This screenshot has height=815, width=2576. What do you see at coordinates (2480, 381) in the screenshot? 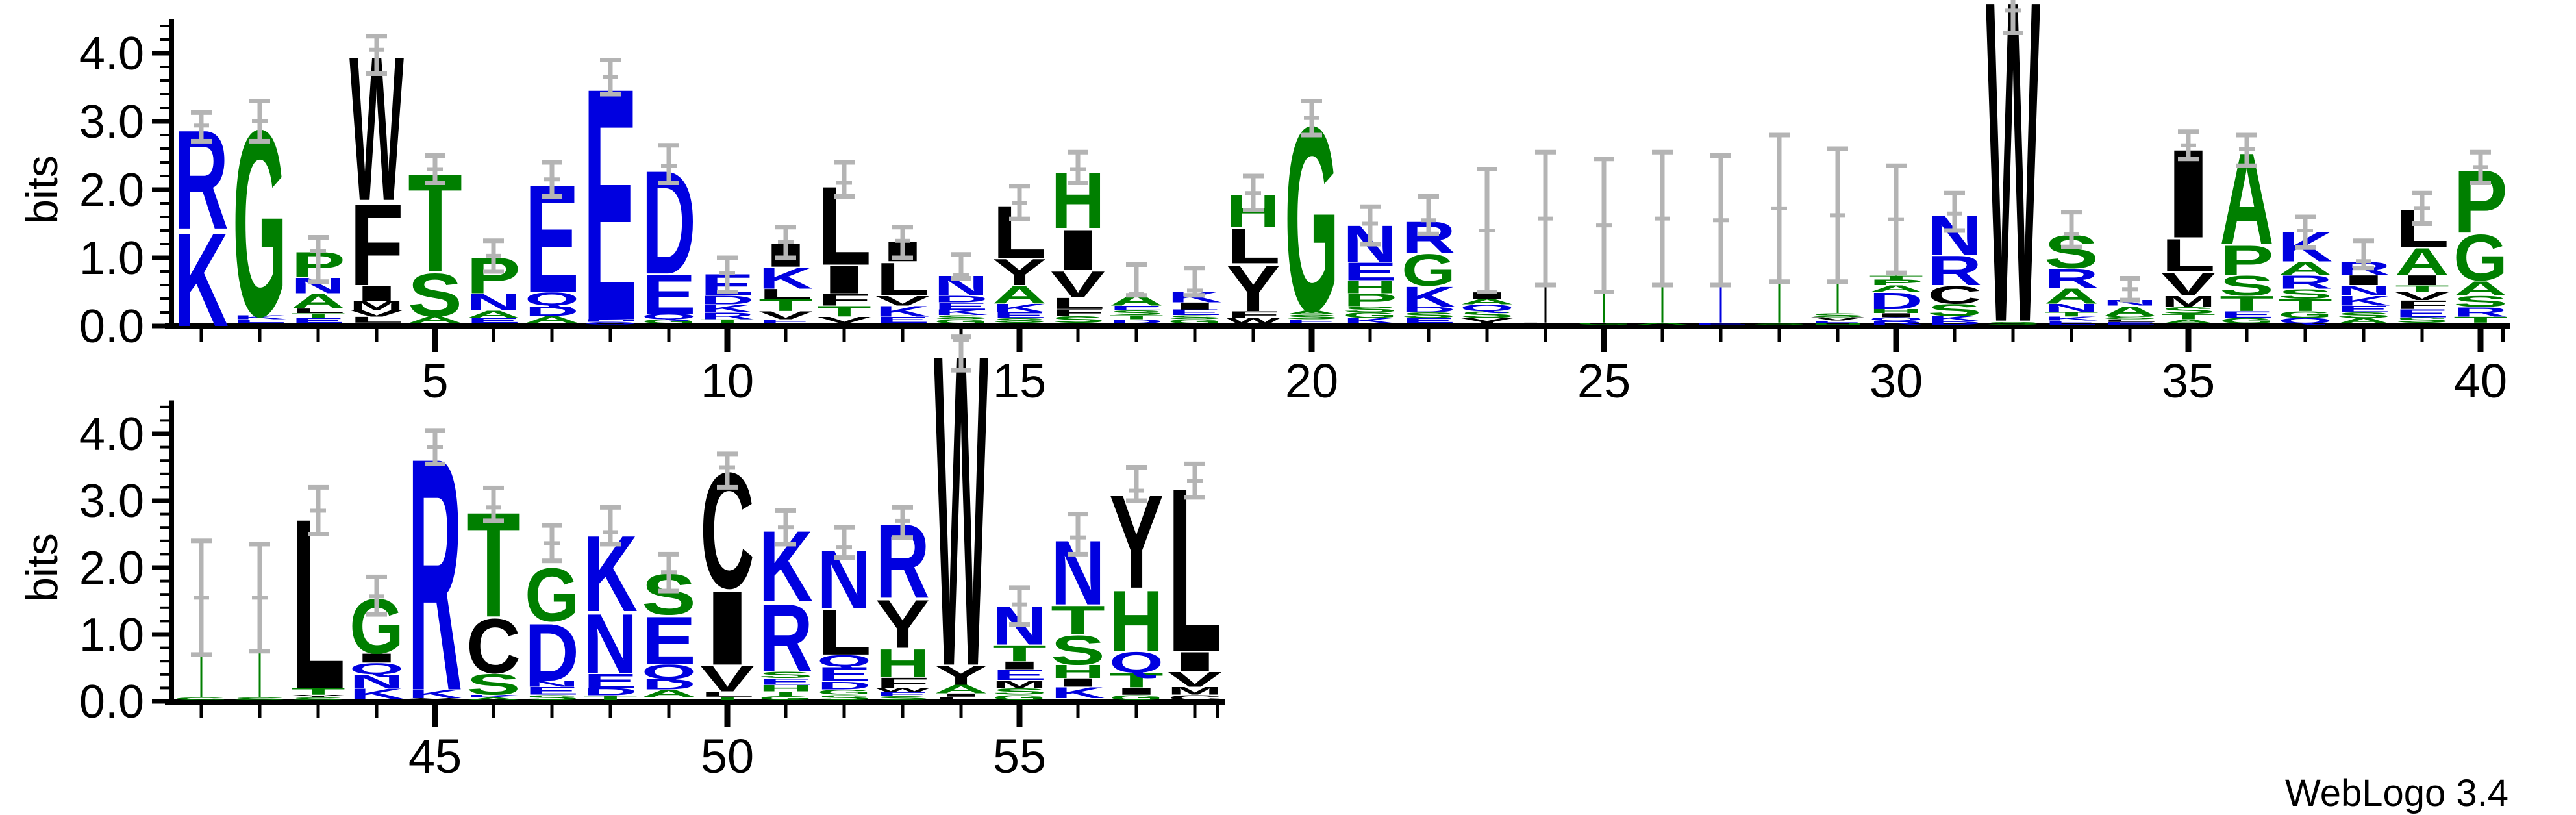
I see `x-axis-tick-label: 40` at bounding box center [2480, 381].